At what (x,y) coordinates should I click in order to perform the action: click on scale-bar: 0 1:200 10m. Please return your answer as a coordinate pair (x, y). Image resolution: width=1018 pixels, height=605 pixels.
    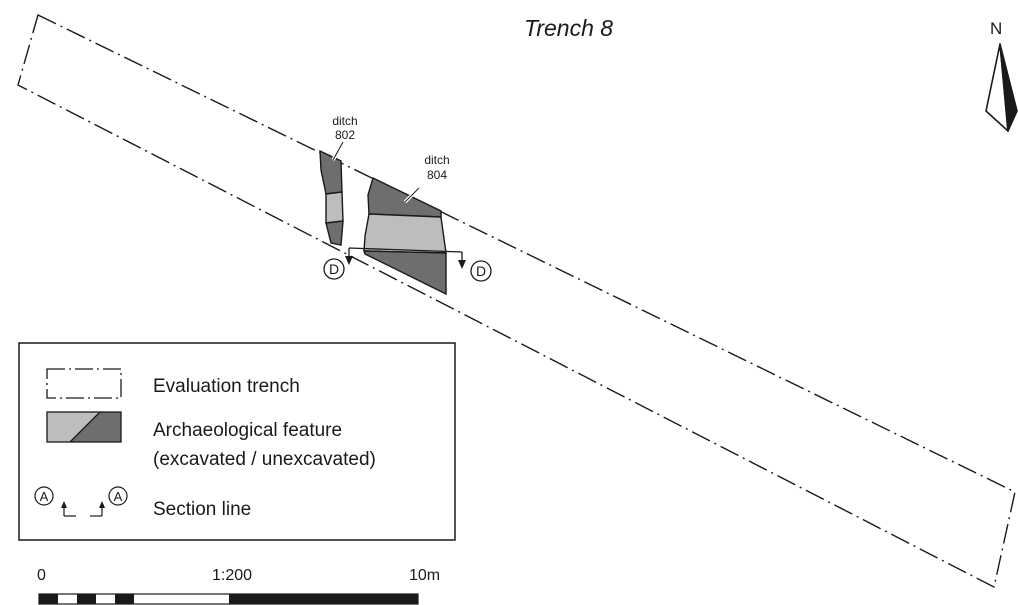
    Looking at the image, I should click on (238, 586).